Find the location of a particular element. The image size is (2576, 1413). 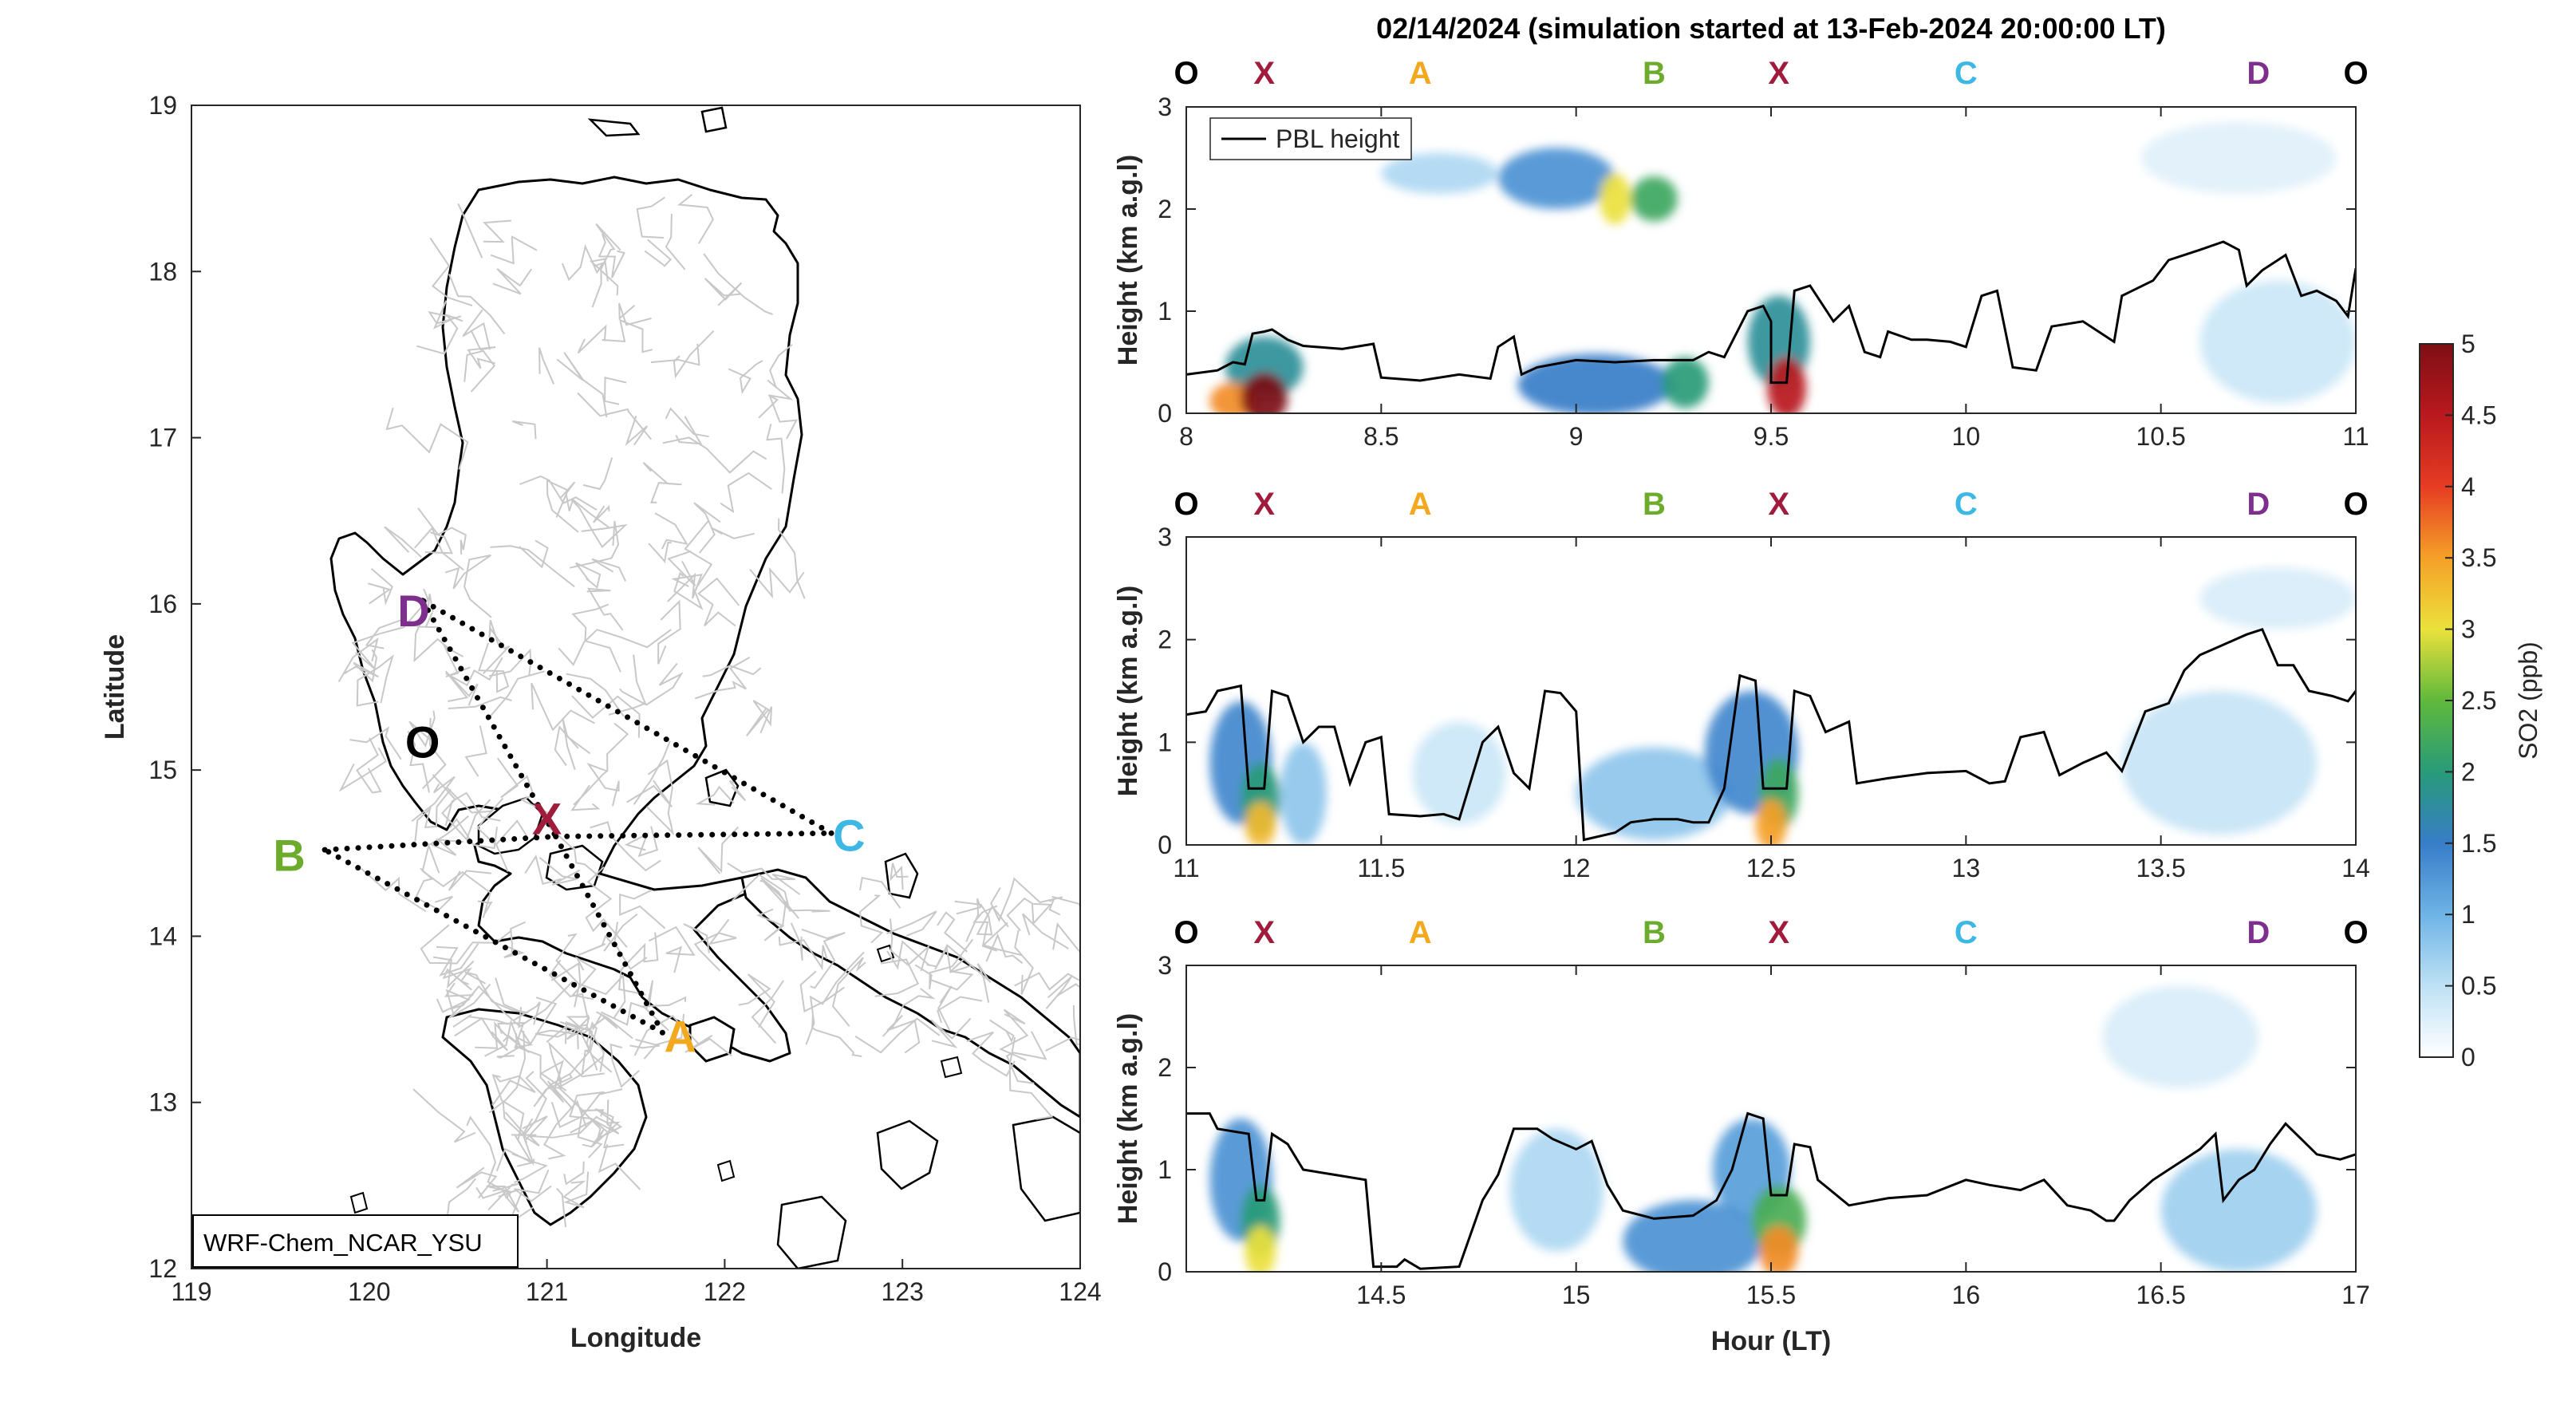

so2-field-blur is located at coordinates (1764, 1128).